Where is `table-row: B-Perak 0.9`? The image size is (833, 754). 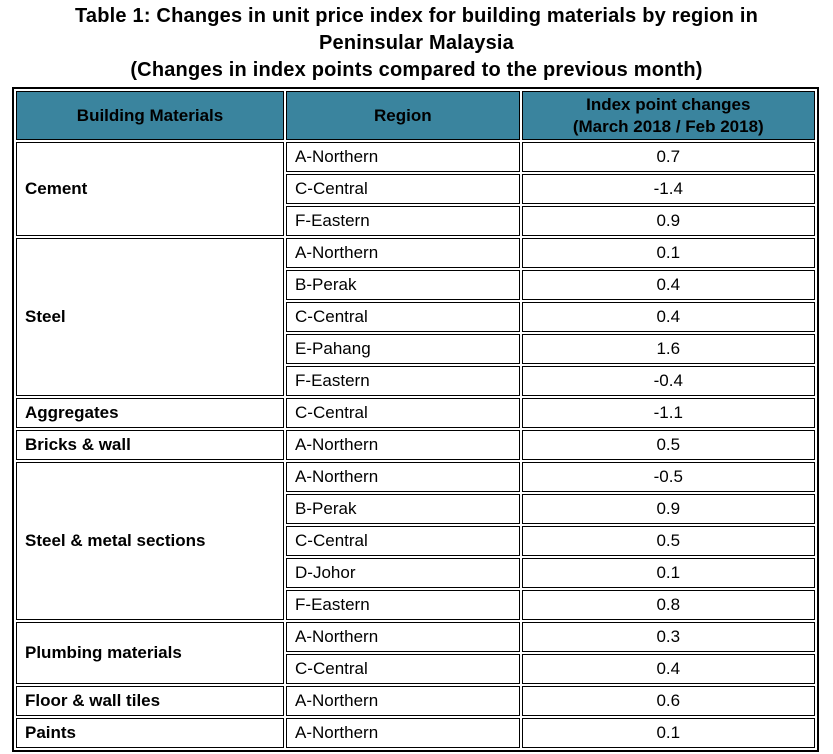 table-row: B-Perak 0.9 is located at coordinates (415, 509).